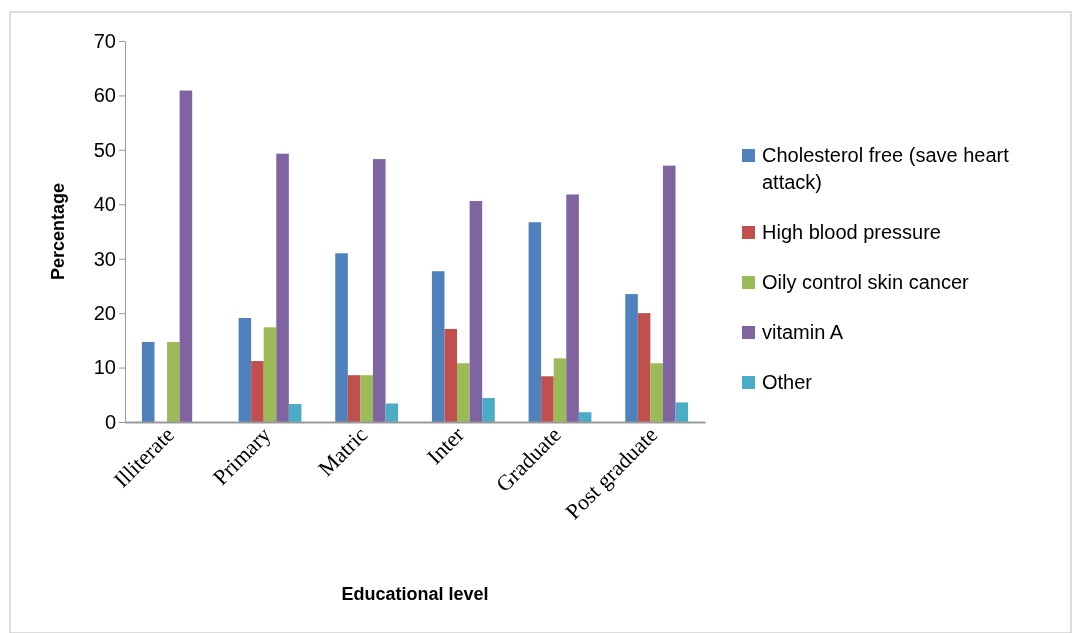  Describe the element at coordinates (110, 421) in the screenshot. I see `y-tick-label: 0` at that location.